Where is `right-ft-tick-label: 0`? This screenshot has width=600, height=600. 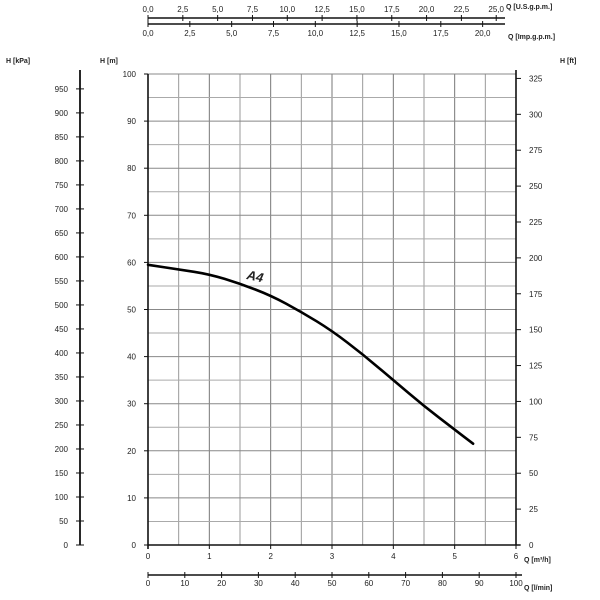
right-ft-tick-label: 0 is located at coordinates (531, 545).